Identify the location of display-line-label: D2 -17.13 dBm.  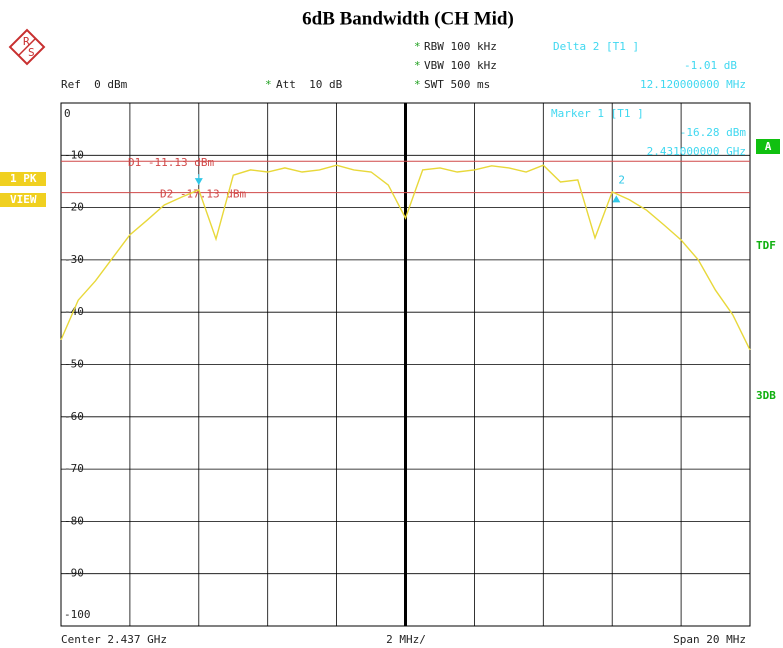
(203, 194).